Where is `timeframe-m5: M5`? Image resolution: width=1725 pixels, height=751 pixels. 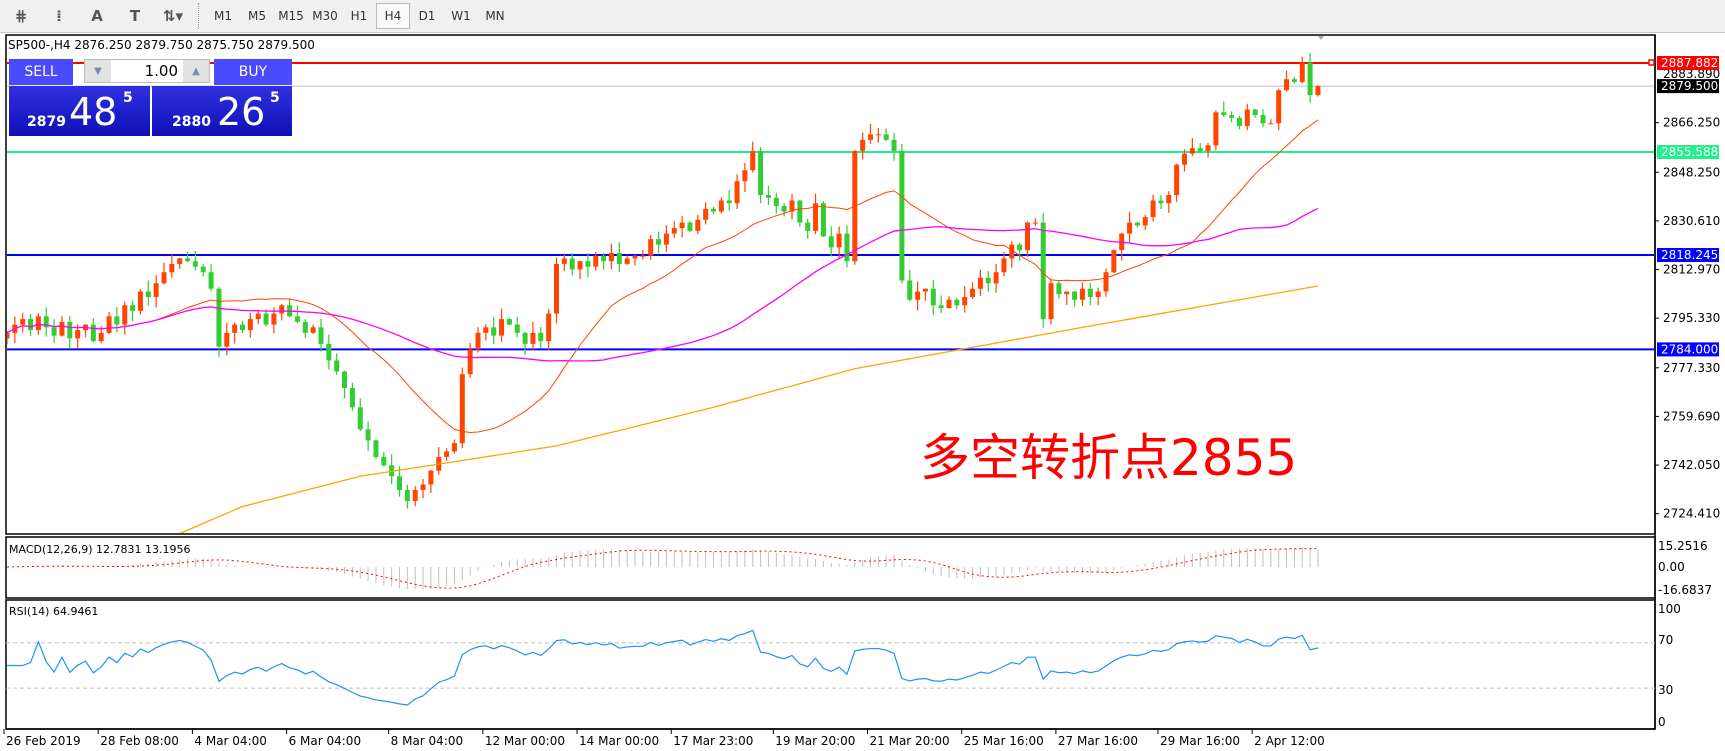 timeframe-m5: M5 is located at coordinates (257, 16).